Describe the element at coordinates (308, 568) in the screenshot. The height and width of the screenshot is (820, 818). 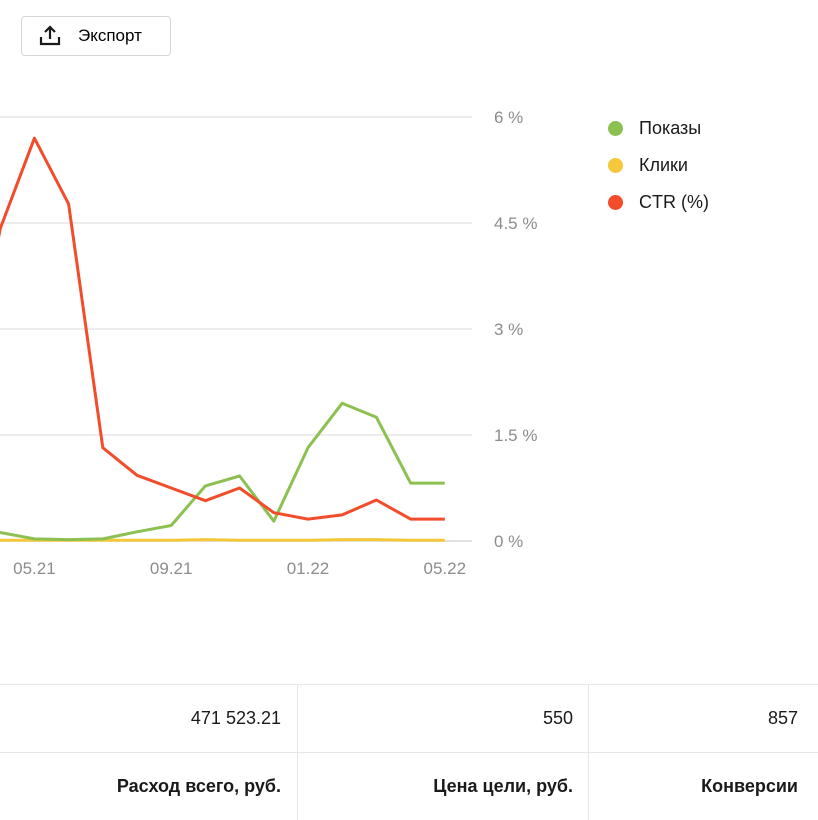
I see `x-tick-label: 01.22` at that location.